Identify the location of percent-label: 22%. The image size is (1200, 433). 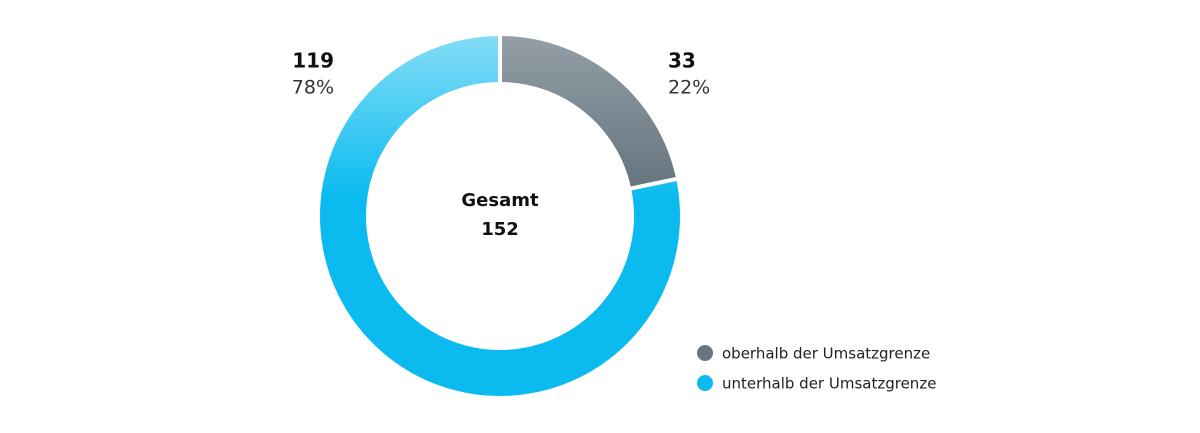
(689, 88).